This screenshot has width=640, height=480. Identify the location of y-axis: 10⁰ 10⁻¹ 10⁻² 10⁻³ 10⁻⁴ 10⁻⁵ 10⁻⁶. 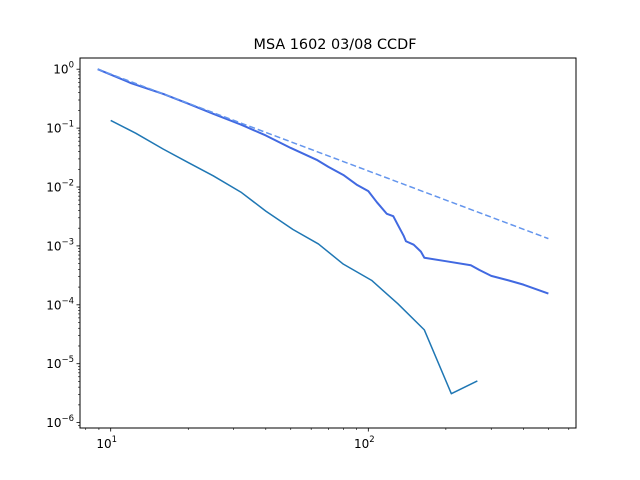
(63, 245).